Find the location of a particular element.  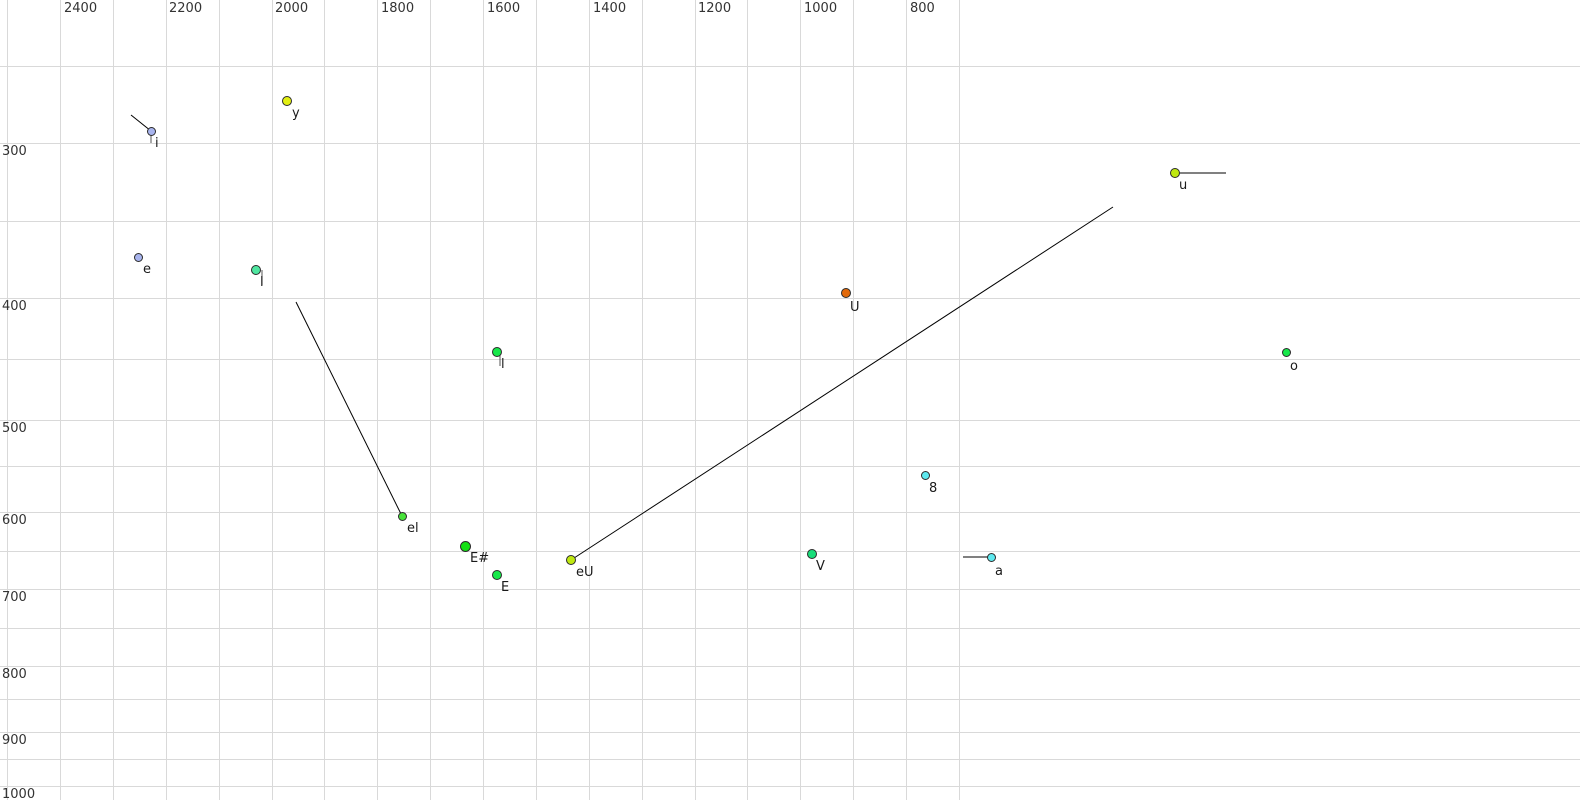

data-point-label: i is located at coordinates (157, 143).